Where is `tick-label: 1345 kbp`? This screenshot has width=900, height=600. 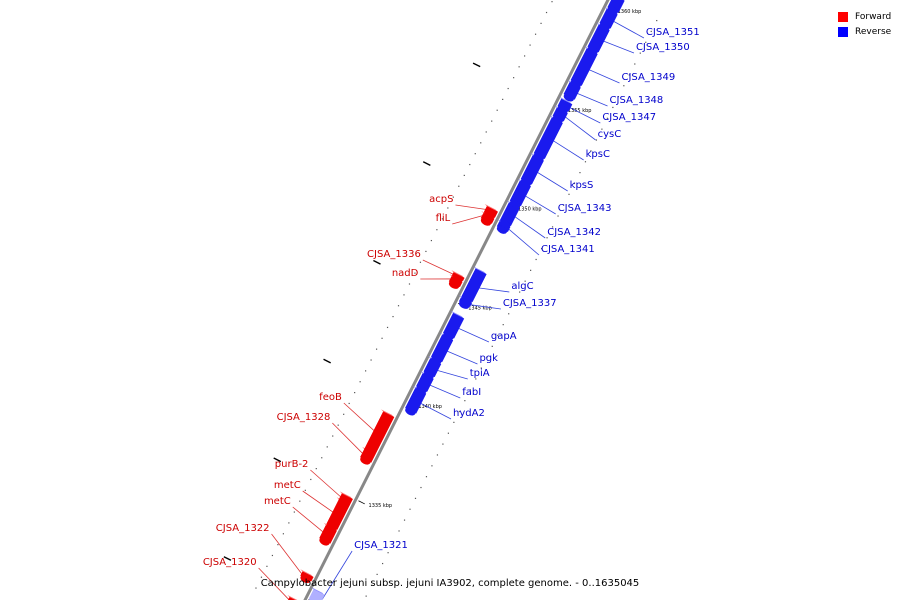
tick-label: 1345 kbp is located at coordinates (480, 308).